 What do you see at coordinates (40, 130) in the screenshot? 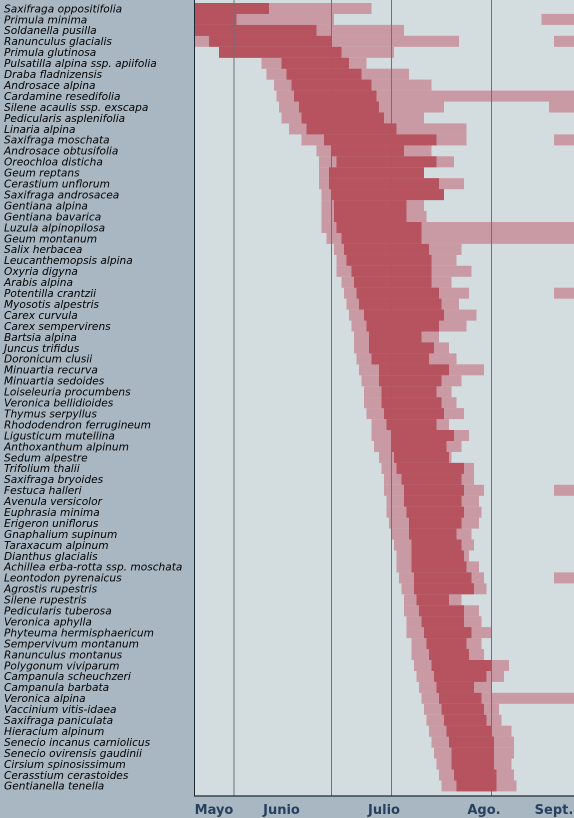
I see `species-label: Linaria alpina` at bounding box center [40, 130].